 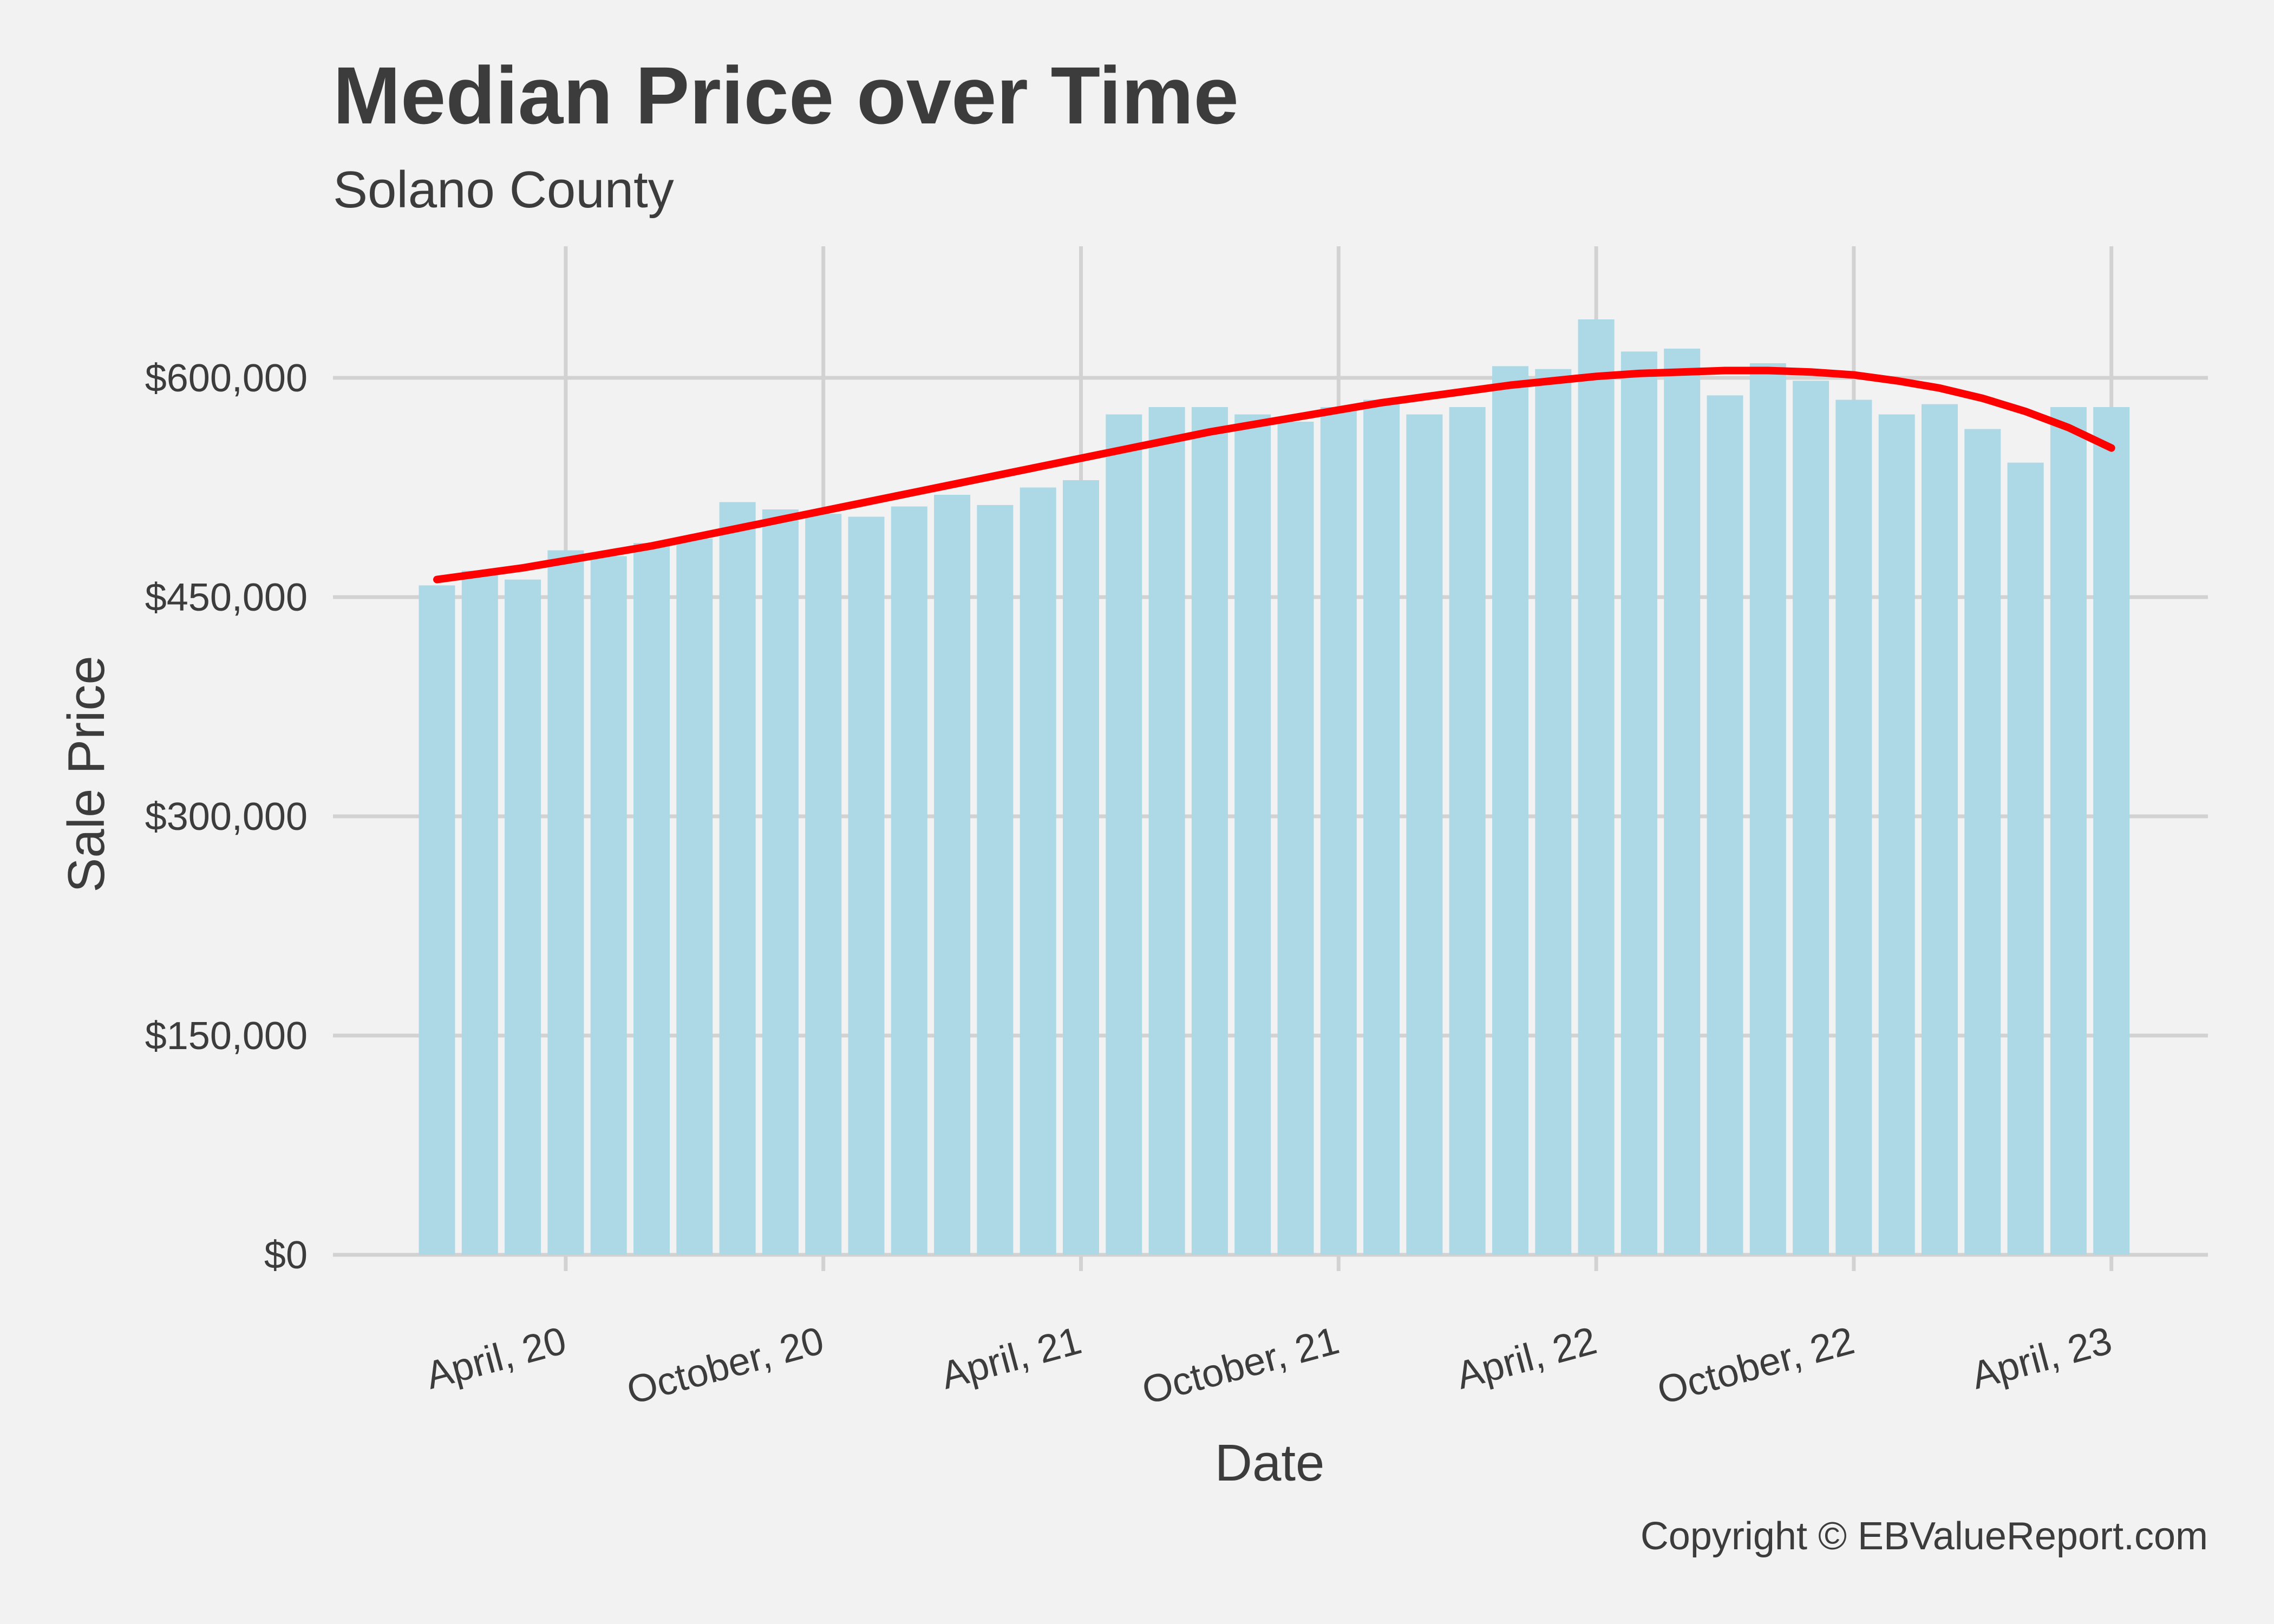 I want to click on trend-line, so click(x=1274, y=475).